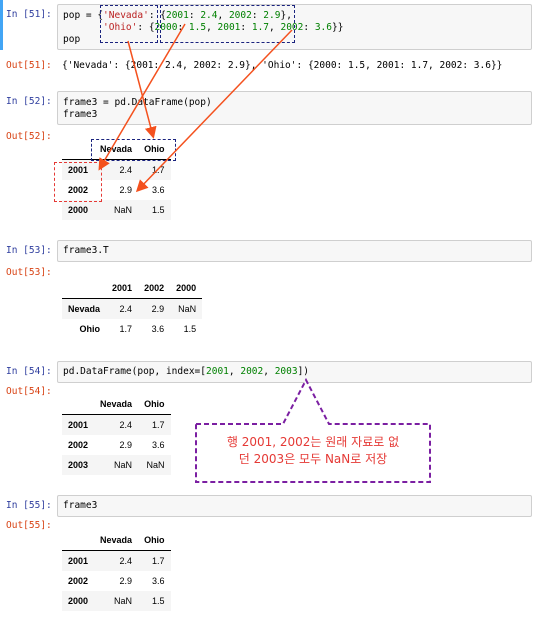 This screenshot has width=534, height=625. What do you see at coordinates (186, 288) in the screenshot?
I see `column-header: 2000` at bounding box center [186, 288].